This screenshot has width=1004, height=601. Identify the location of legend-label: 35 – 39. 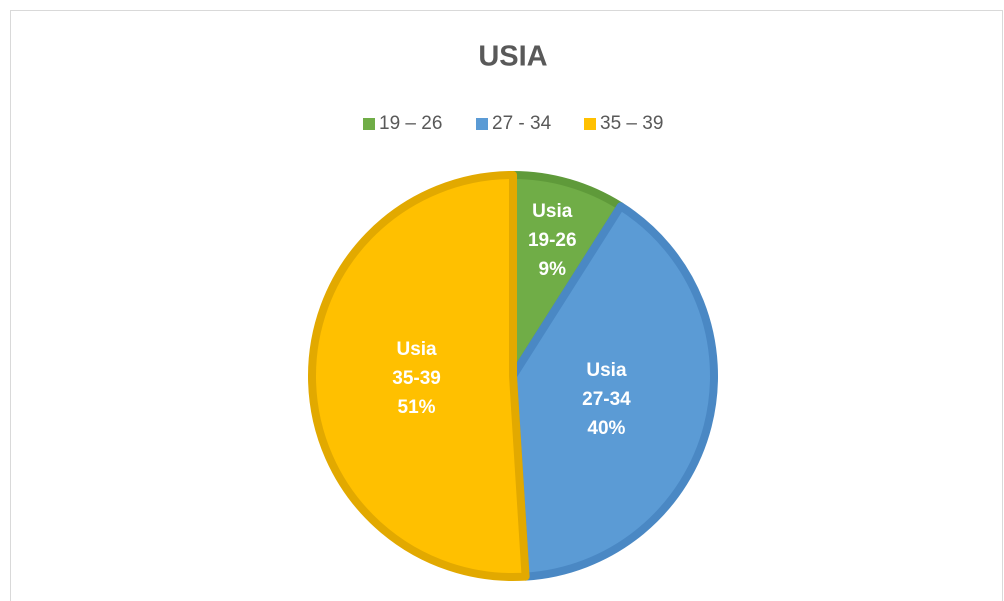
(631, 123).